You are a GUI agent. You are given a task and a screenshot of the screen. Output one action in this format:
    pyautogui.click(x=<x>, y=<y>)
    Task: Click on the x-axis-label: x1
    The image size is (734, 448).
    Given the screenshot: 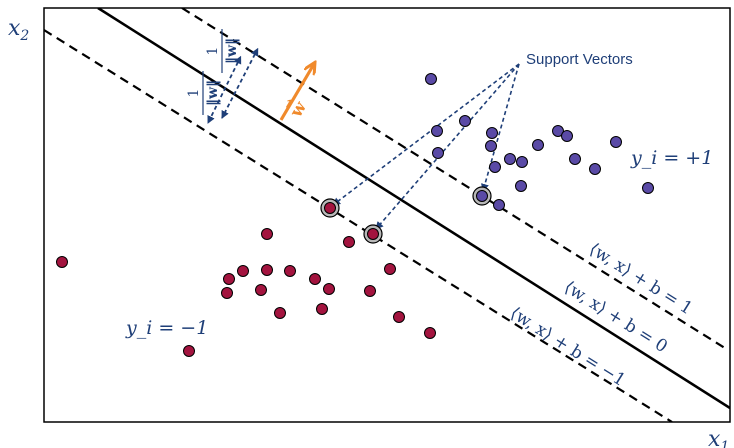 What is the action you would take?
    pyautogui.click(x=718, y=437)
    